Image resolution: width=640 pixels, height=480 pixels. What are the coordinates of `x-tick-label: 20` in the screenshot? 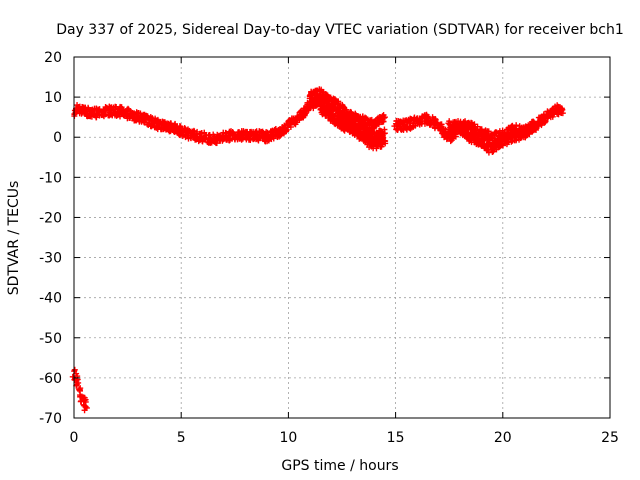 It's located at (503, 438).